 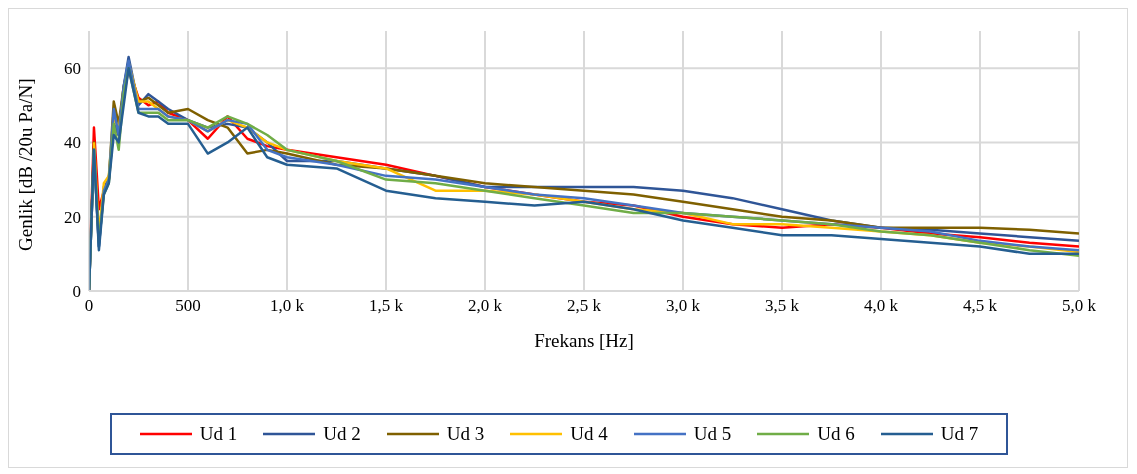 What do you see at coordinates (584, 306) in the screenshot?
I see `x-tick-label: 2,5 k` at bounding box center [584, 306].